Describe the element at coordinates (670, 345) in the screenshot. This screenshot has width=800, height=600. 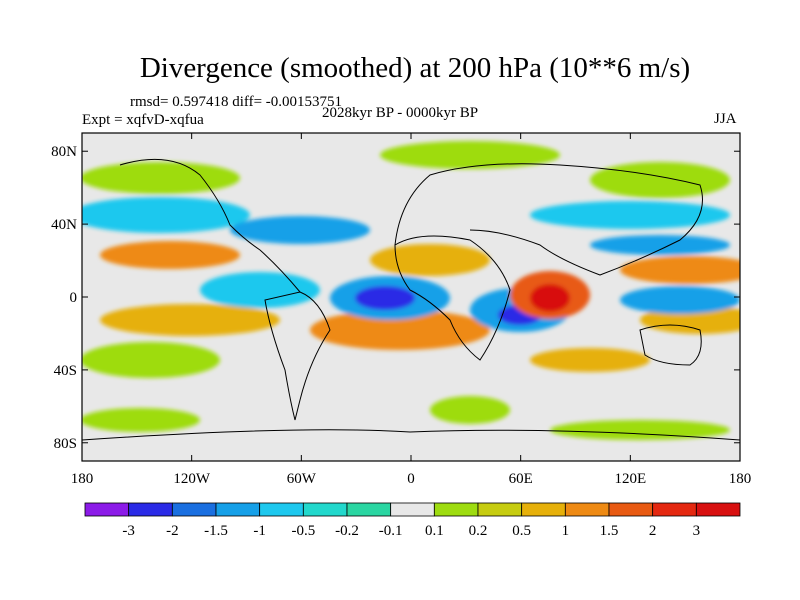
I see `coastline-australia` at that location.